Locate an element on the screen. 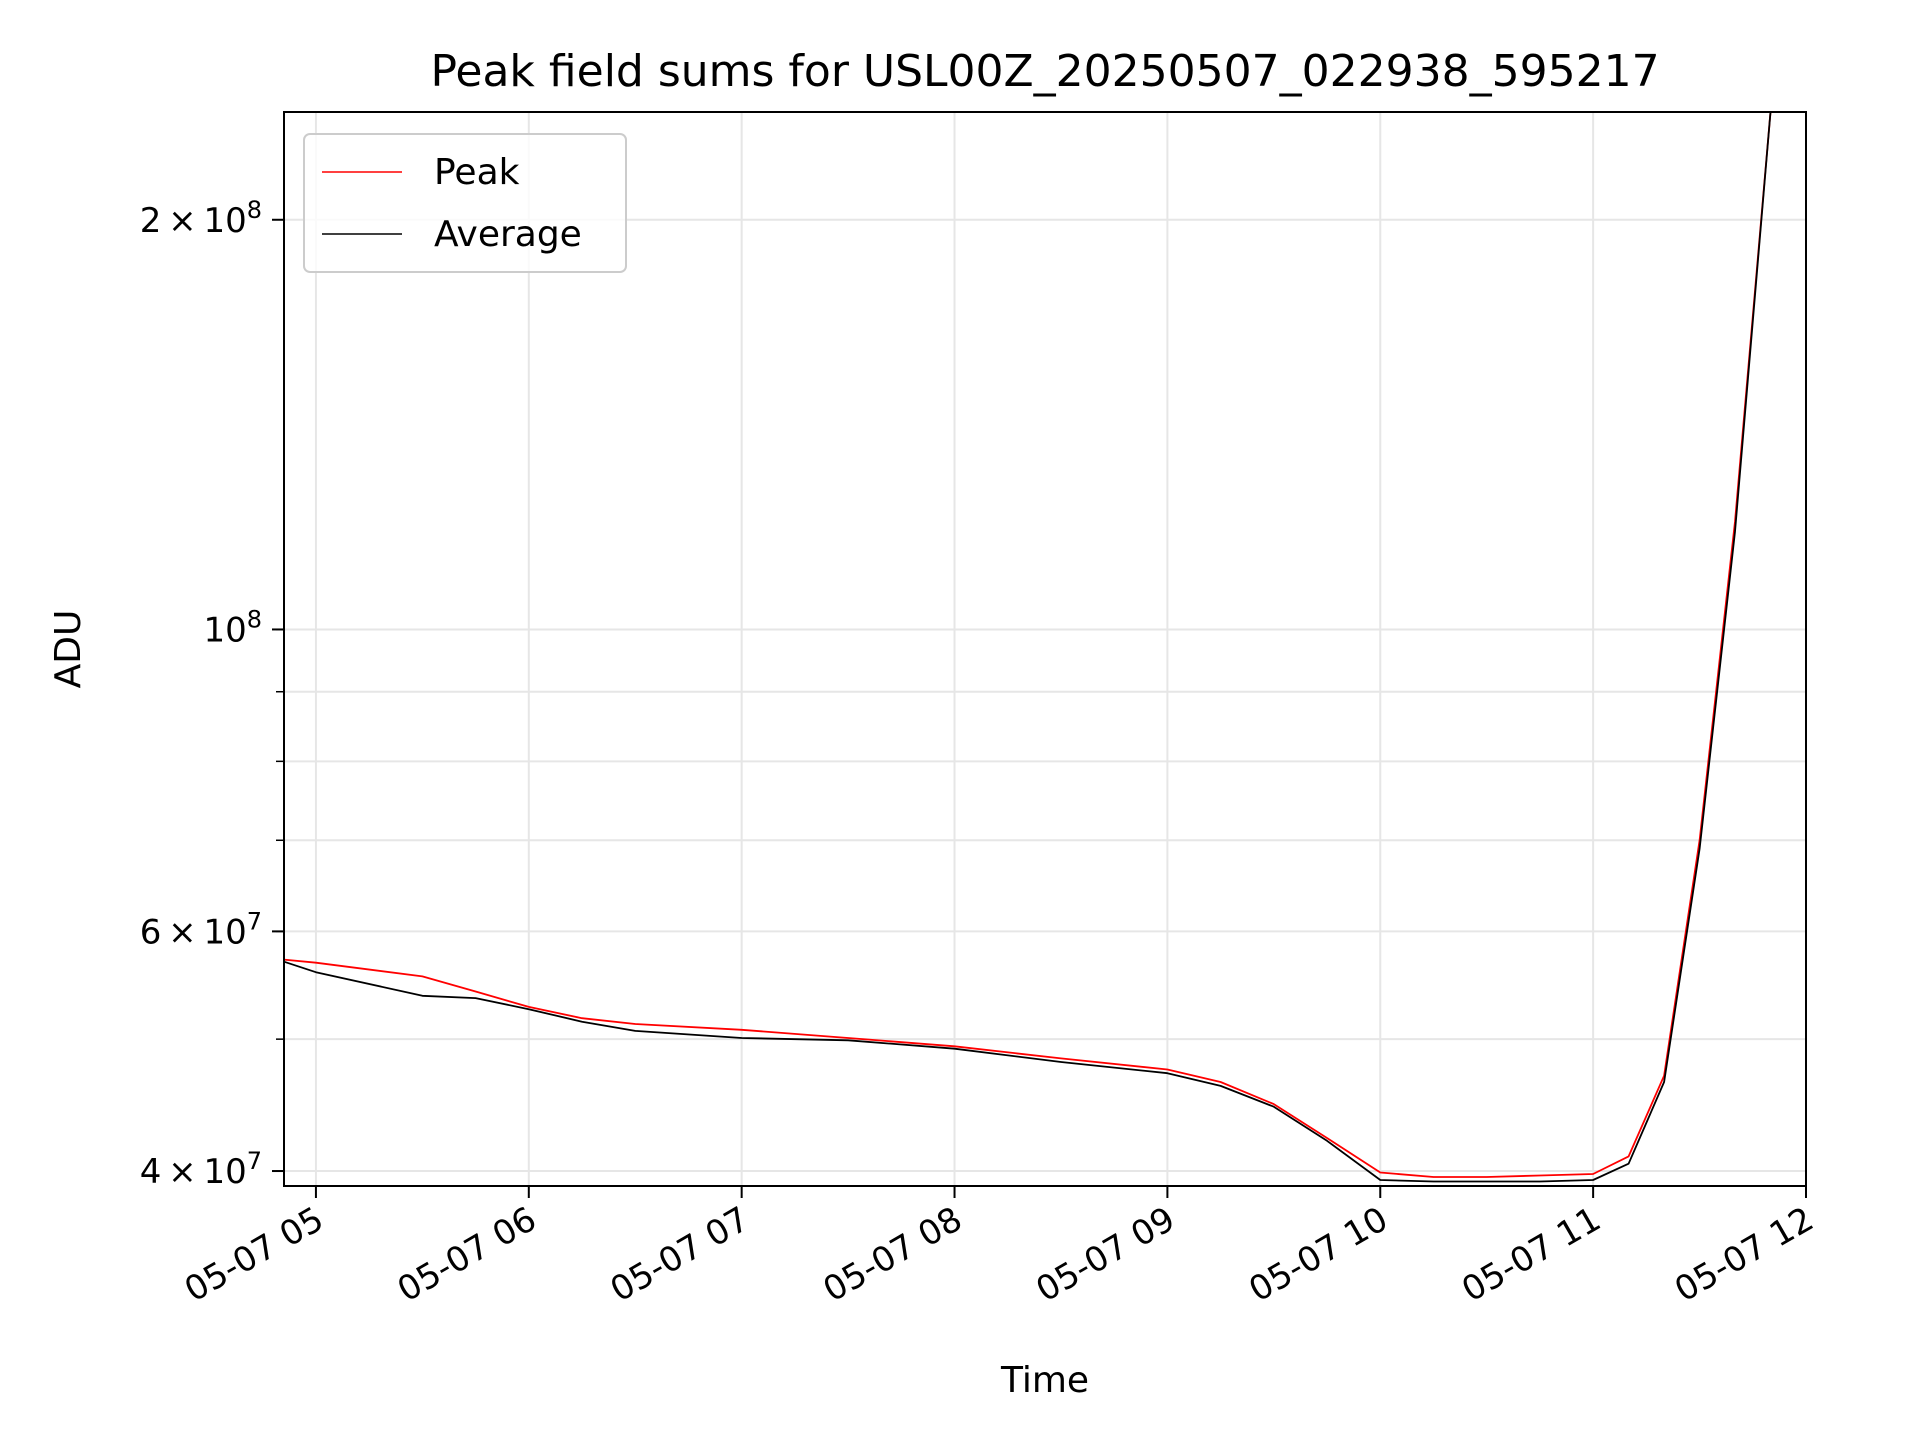 The width and height of the screenshot is (1920, 1440). legend-label-average: Average is located at coordinates (508, 234).